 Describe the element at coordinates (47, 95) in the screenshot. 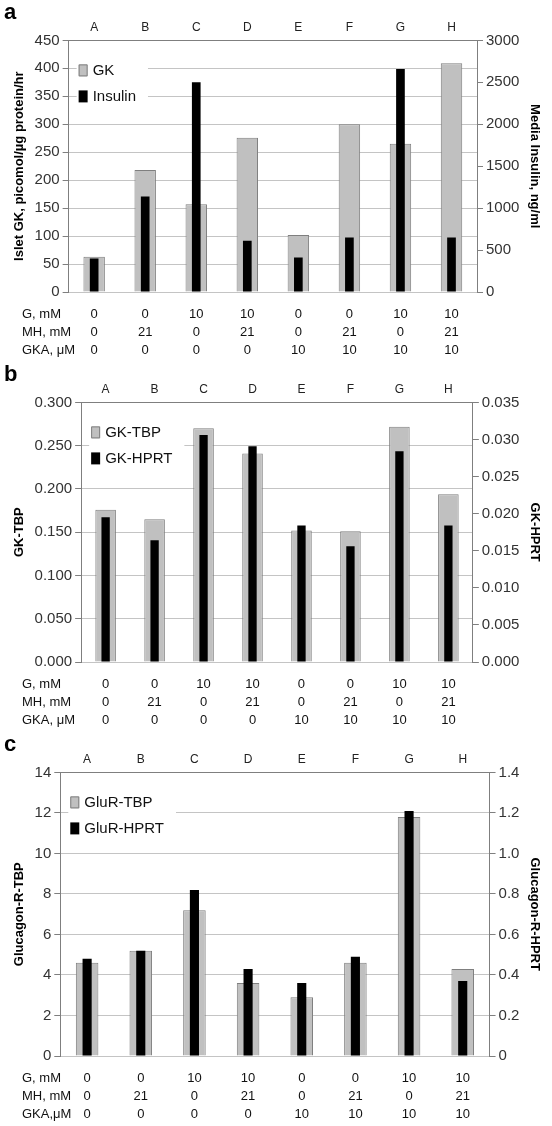

I see `y-tick-label: 350` at that location.